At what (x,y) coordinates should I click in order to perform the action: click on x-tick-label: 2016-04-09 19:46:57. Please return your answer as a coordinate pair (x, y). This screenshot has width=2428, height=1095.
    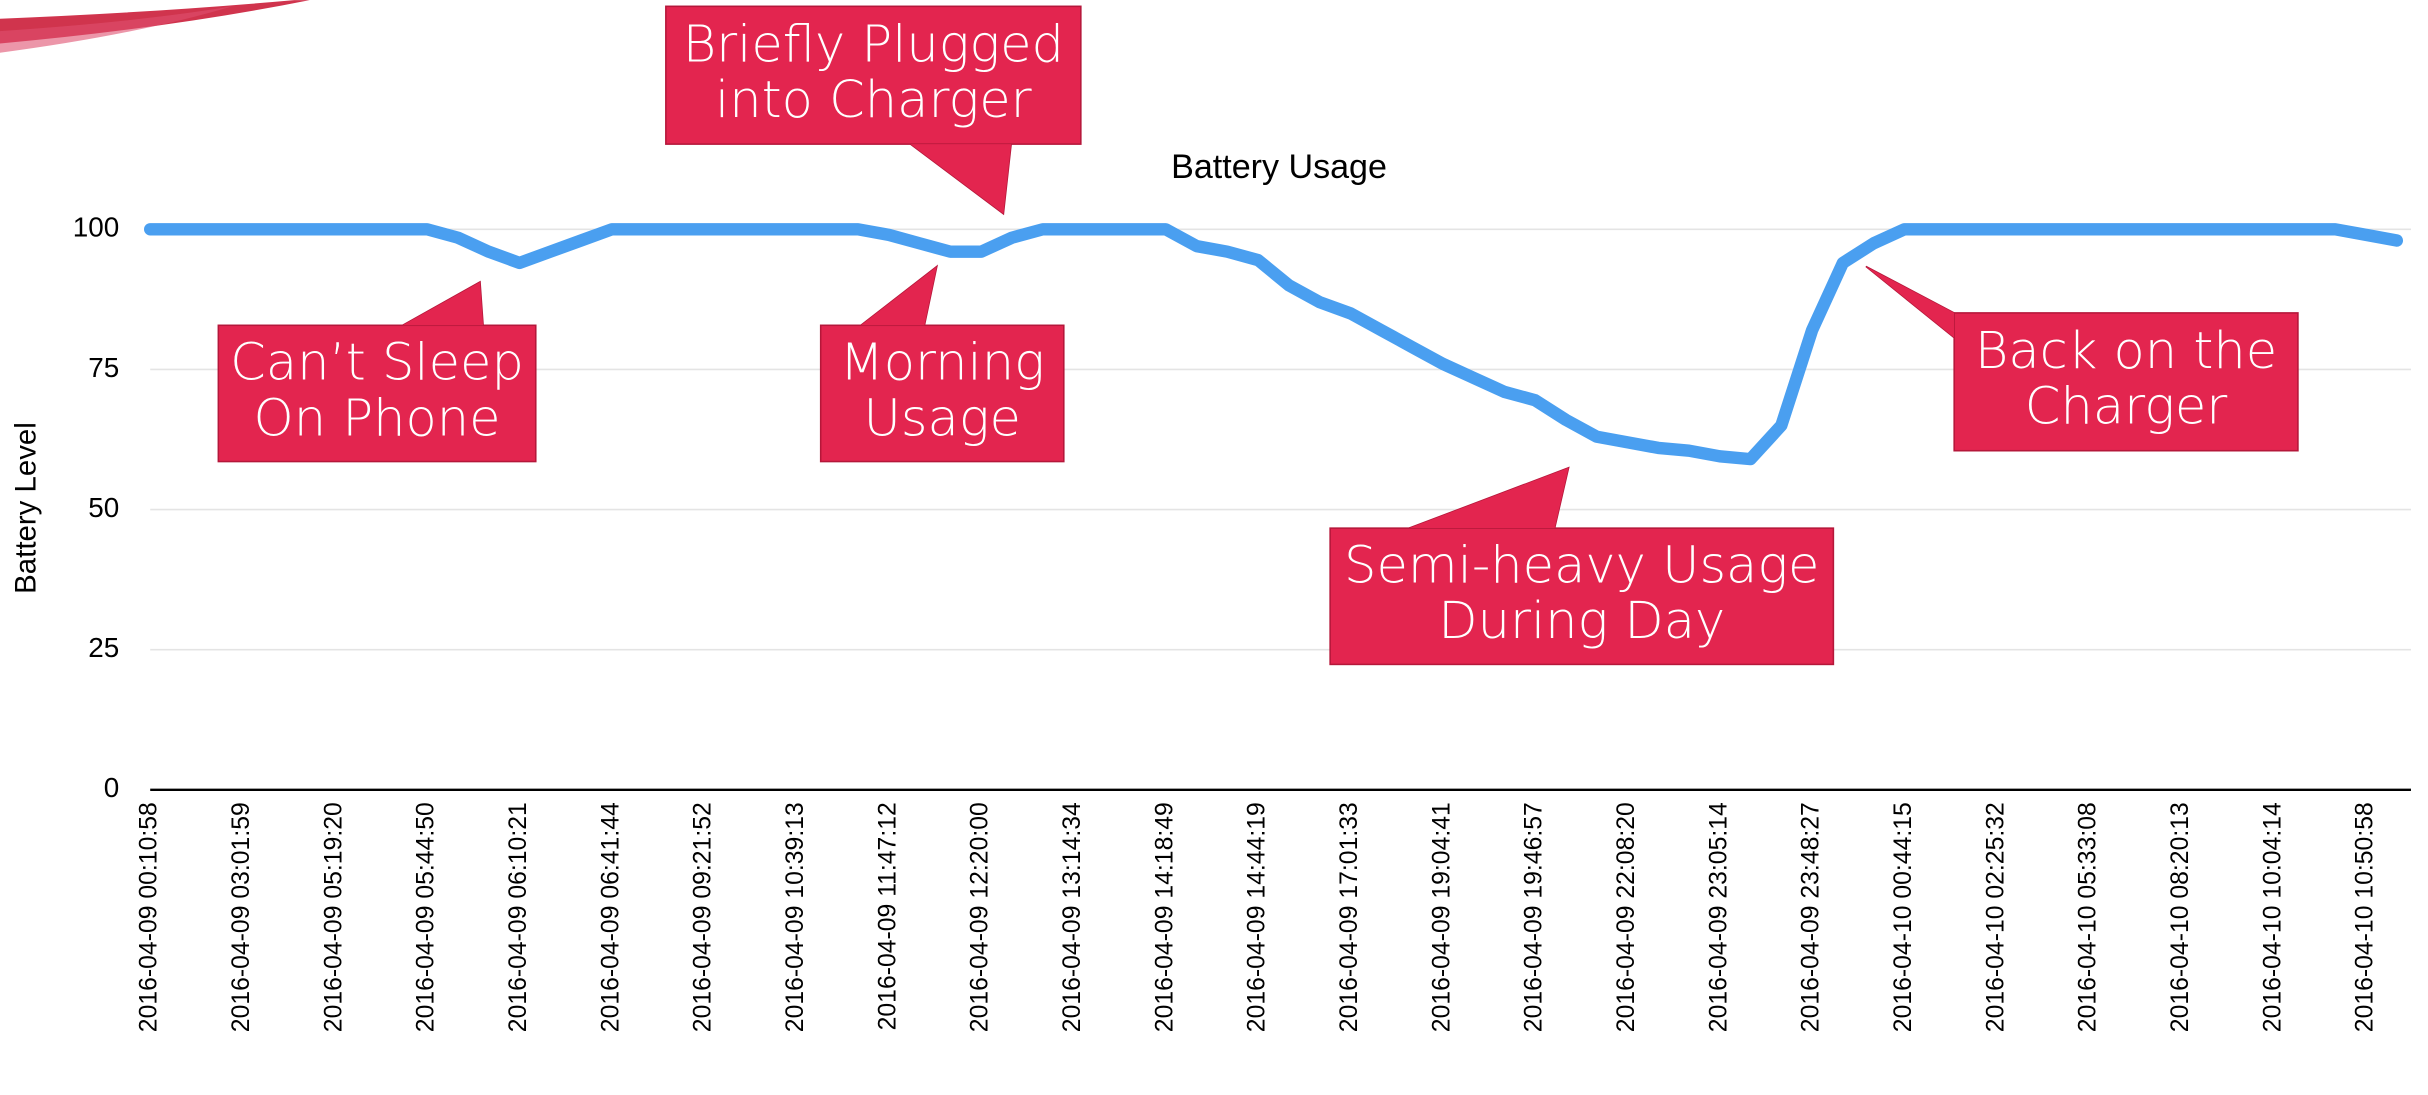
    Looking at the image, I should click on (1534, 917).